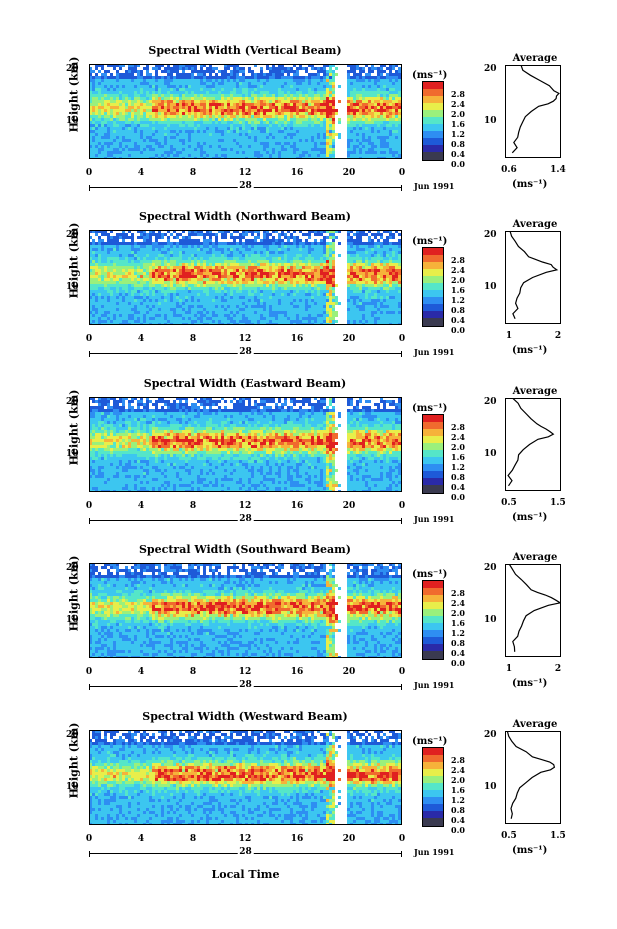 Image resolution: width=617 pixels, height=929 pixels. What do you see at coordinates (245, 716) in the screenshot?
I see `panel-title: Spectral Width (Westward Beam)` at bounding box center [245, 716].